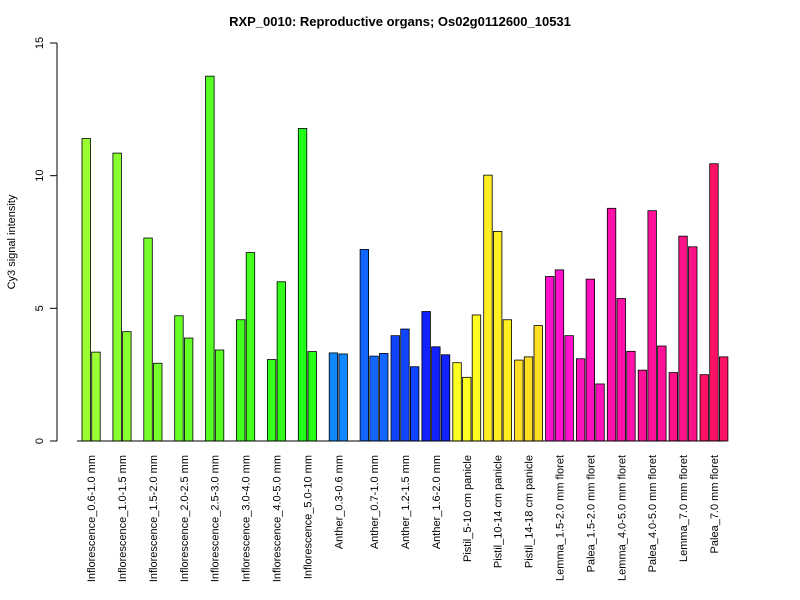 The image size is (800, 600). Describe the element at coordinates (185, 518) in the screenshot. I see `category-label: Inflorescence_2.0-2.5 mm` at that location.